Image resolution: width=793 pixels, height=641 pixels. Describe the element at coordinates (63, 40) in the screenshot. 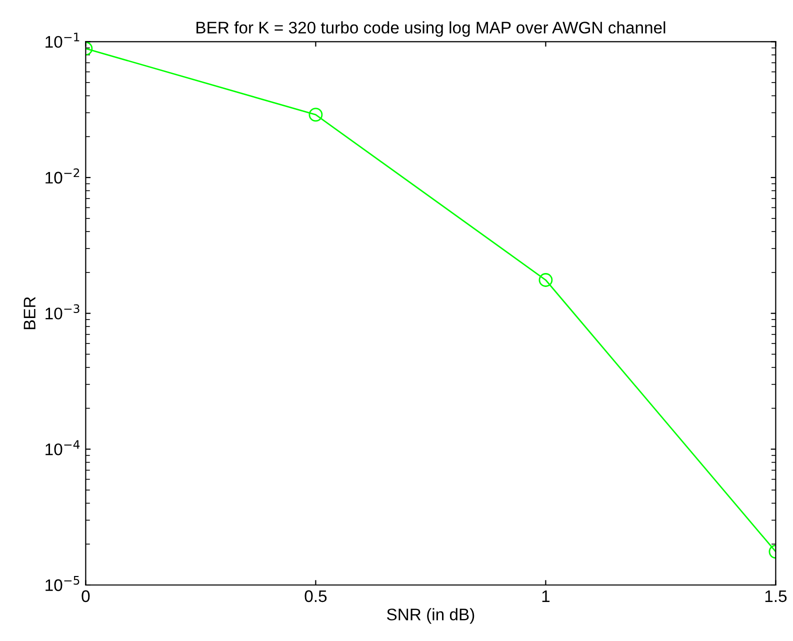

I see `y-tick-label: 10$^{−1}$` at that location.